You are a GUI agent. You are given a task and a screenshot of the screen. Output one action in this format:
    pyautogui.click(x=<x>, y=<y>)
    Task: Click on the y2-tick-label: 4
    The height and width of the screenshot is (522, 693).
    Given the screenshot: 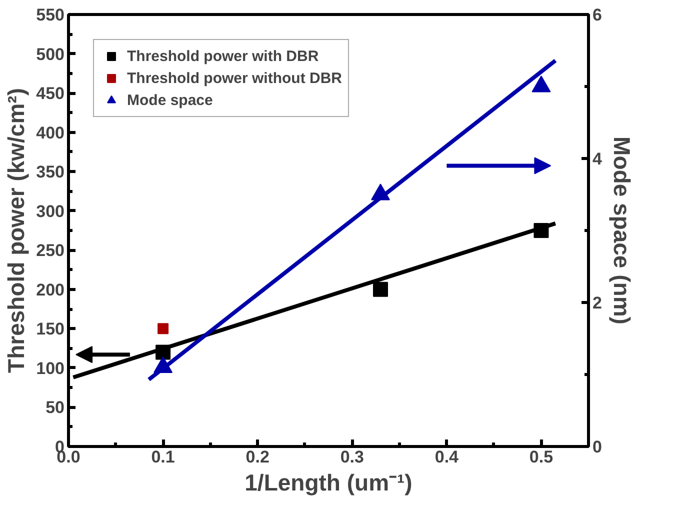 What is the action you would take?
    pyautogui.click(x=597, y=159)
    